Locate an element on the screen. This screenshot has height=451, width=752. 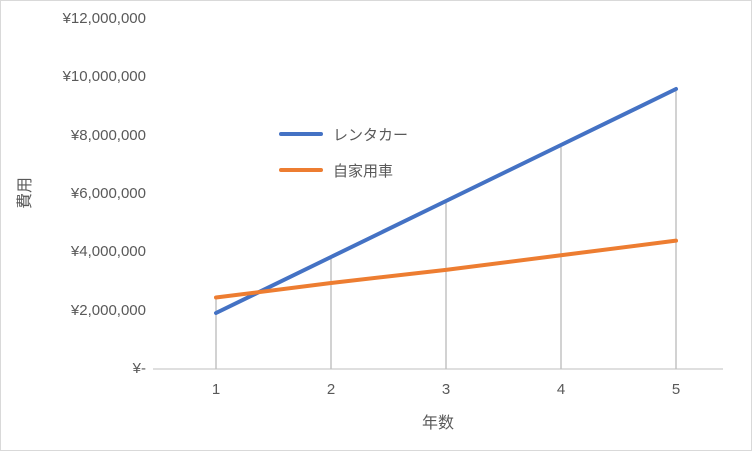
legend: レンタカー 自家用車 is located at coordinates (343, 152).